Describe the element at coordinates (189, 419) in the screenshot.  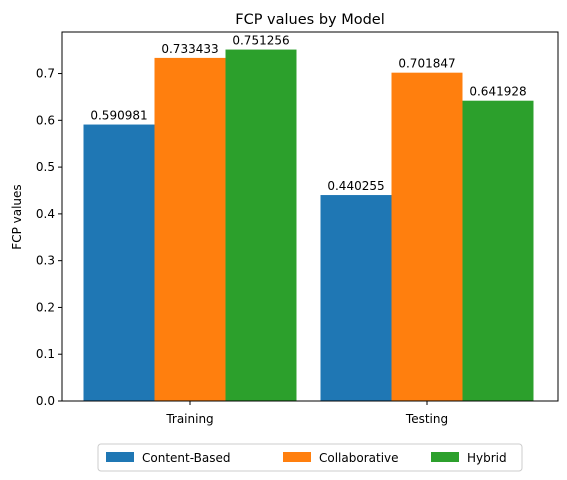
I see `x-tick-label: Training` at that location.